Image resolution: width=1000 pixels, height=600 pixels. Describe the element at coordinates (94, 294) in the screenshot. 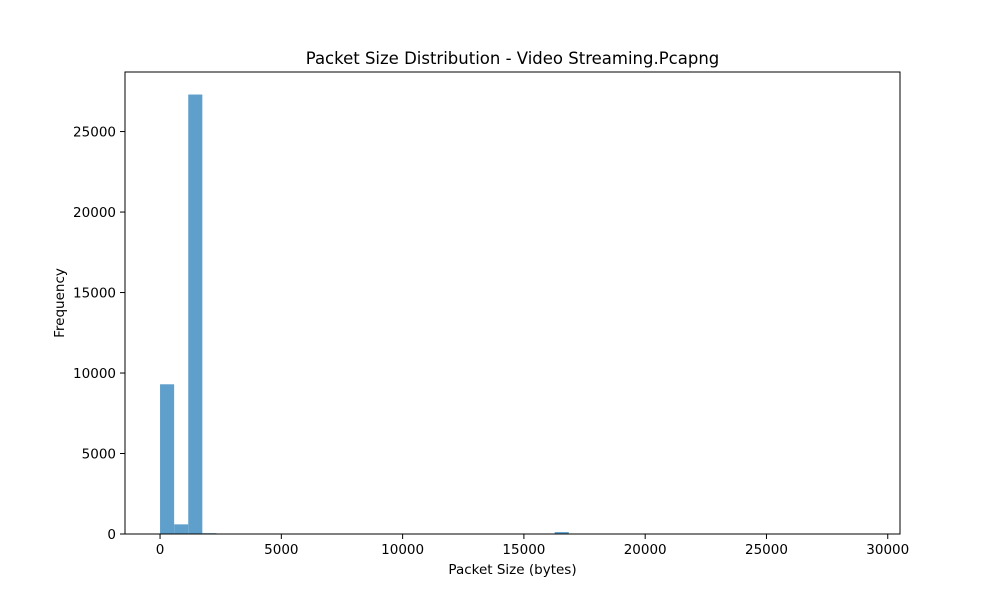

I see `y-tick-label: 15000` at that location.